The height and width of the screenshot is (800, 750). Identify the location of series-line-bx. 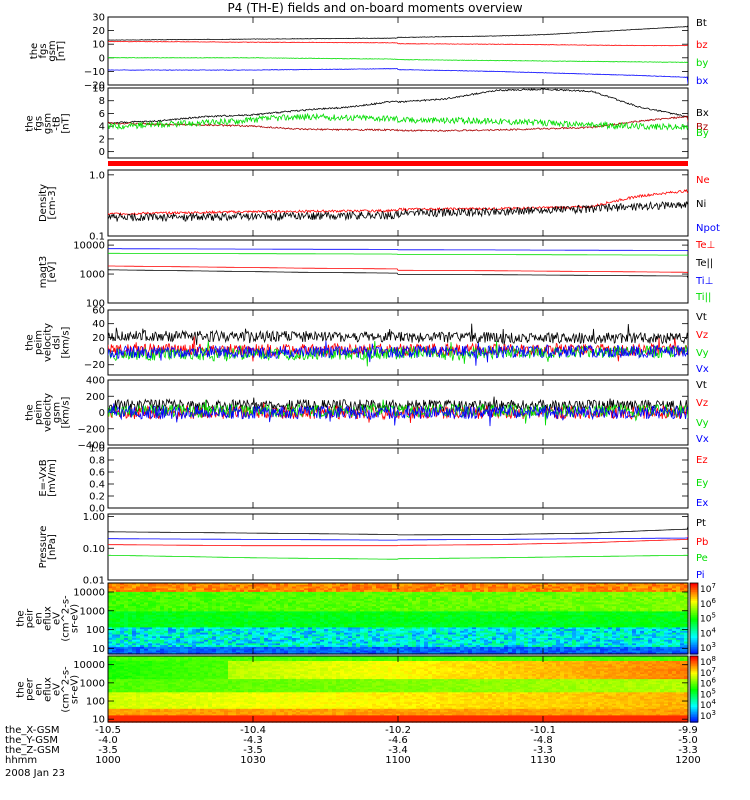
(398, 76).